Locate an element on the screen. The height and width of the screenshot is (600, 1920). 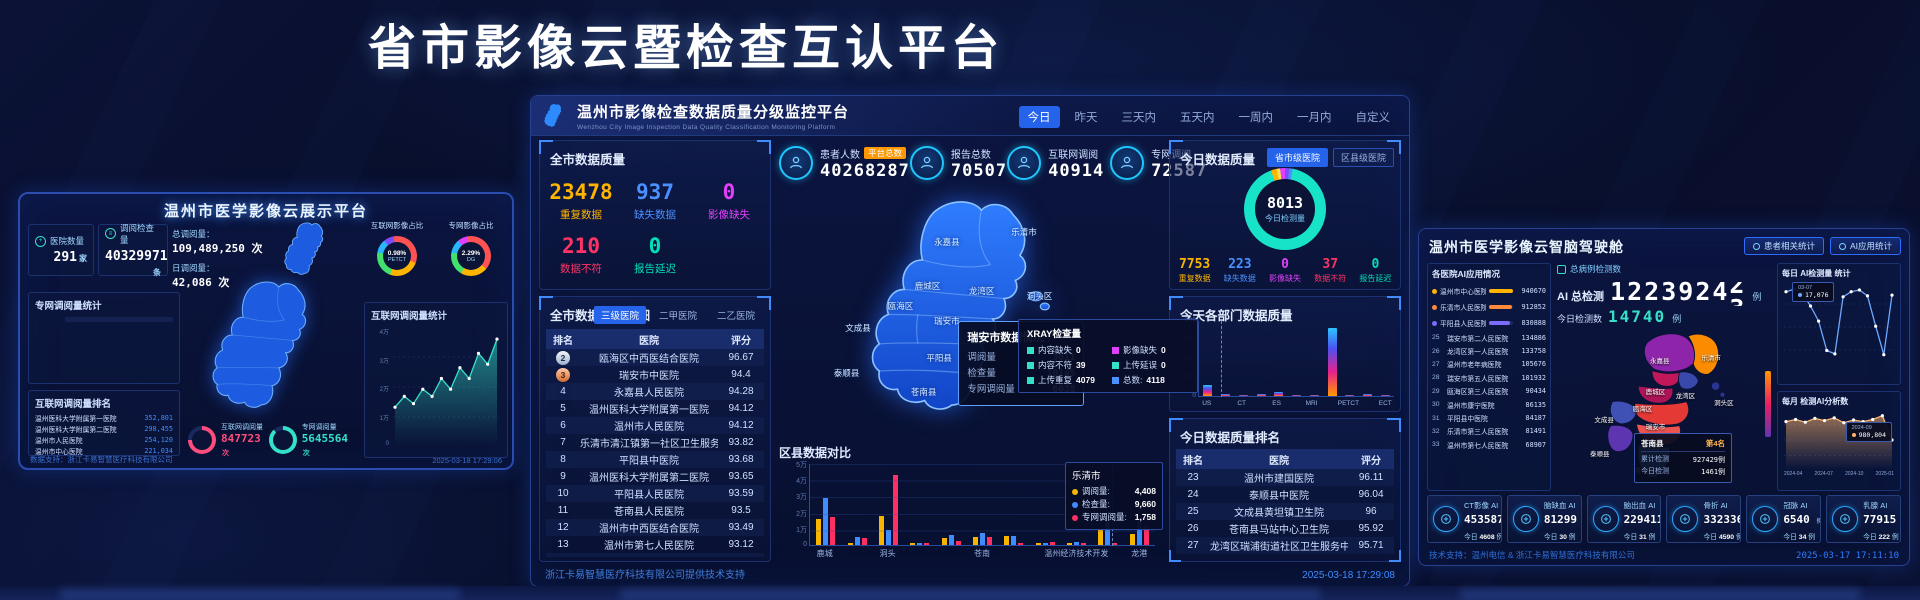
date-range-tab: 一月内 is located at coordinates (1314, 118).